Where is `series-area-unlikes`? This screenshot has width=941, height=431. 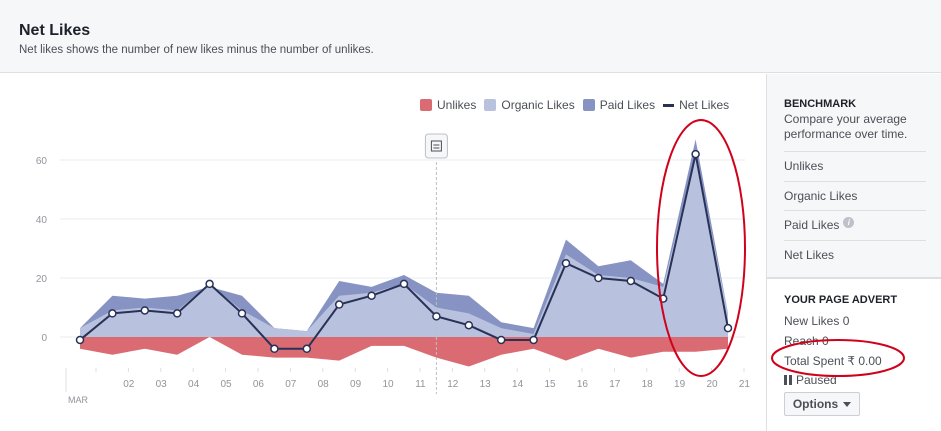 series-area-unlikes is located at coordinates (404, 352).